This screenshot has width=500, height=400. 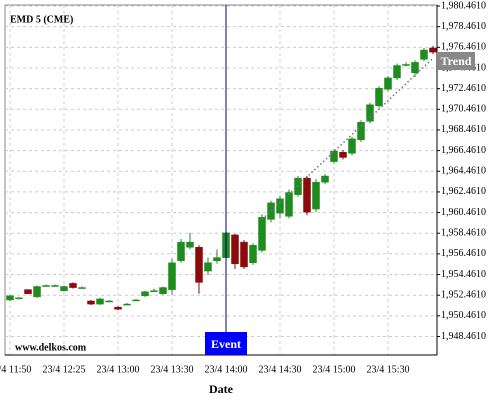 I want to click on y-tick-label: 1,968.4610, so click(x=463, y=129).